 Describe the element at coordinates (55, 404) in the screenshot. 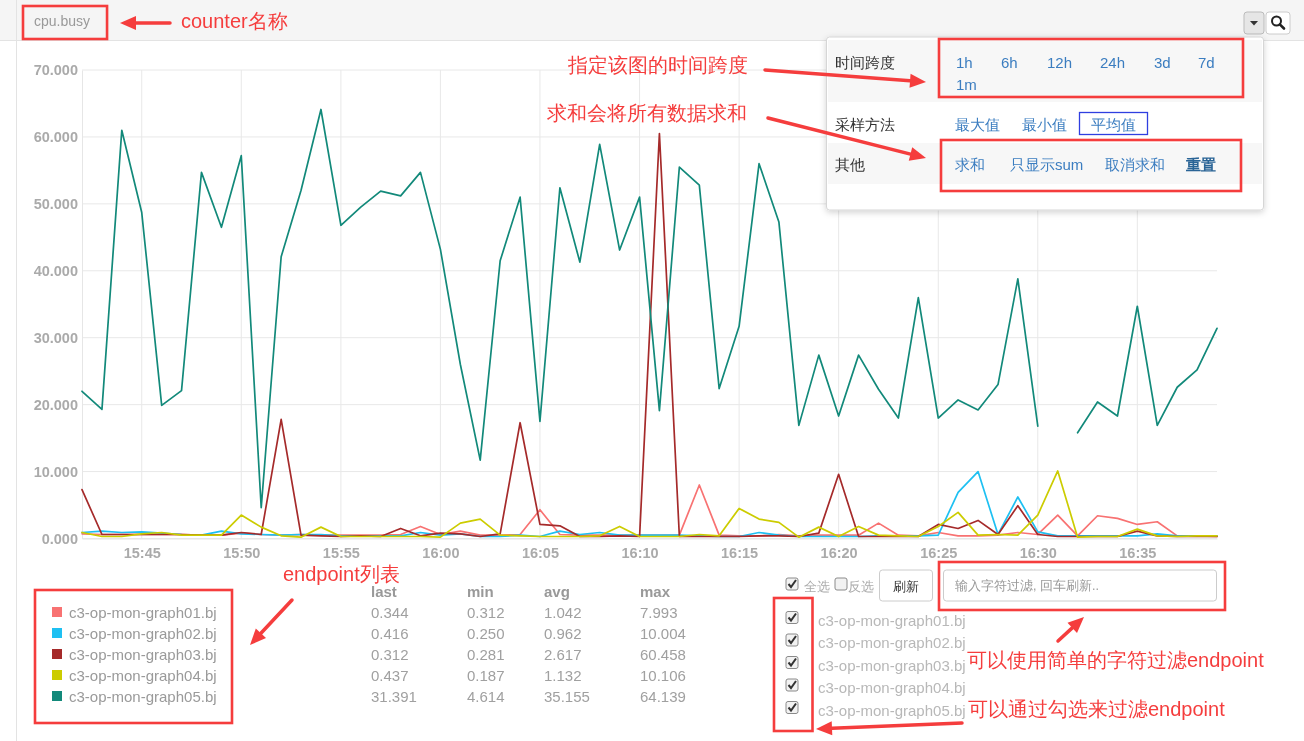

I see `y-tick-label: 20.000` at that location.